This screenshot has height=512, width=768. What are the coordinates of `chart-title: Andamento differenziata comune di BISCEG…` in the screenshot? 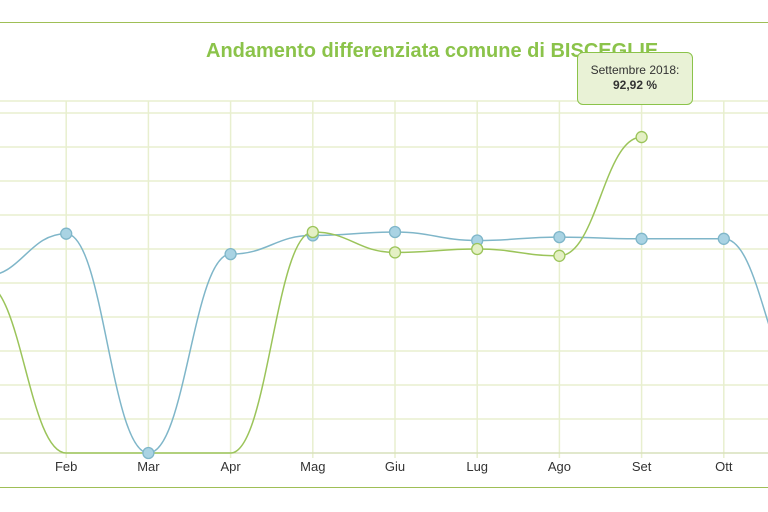 It's located at (432, 51).